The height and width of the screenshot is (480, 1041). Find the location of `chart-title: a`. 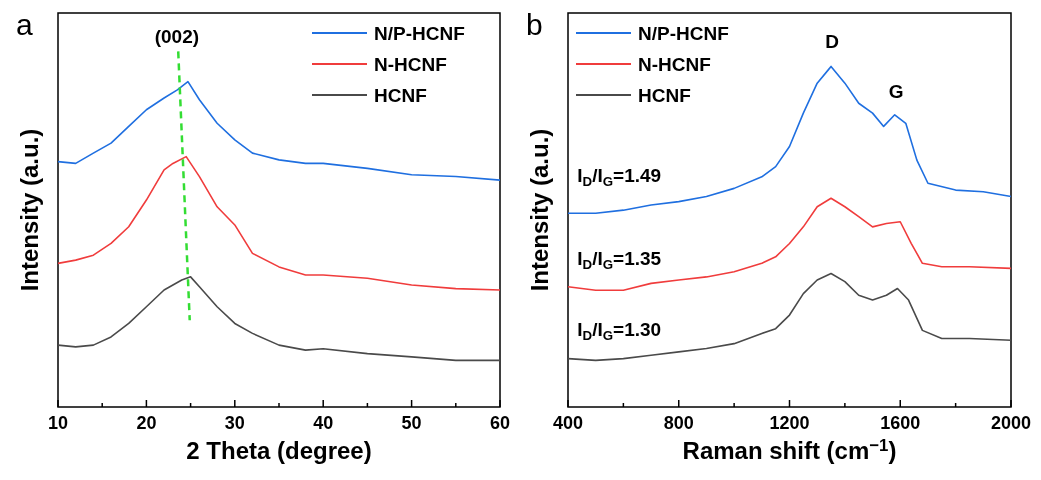

chart-title: a is located at coordinates (24, 24).